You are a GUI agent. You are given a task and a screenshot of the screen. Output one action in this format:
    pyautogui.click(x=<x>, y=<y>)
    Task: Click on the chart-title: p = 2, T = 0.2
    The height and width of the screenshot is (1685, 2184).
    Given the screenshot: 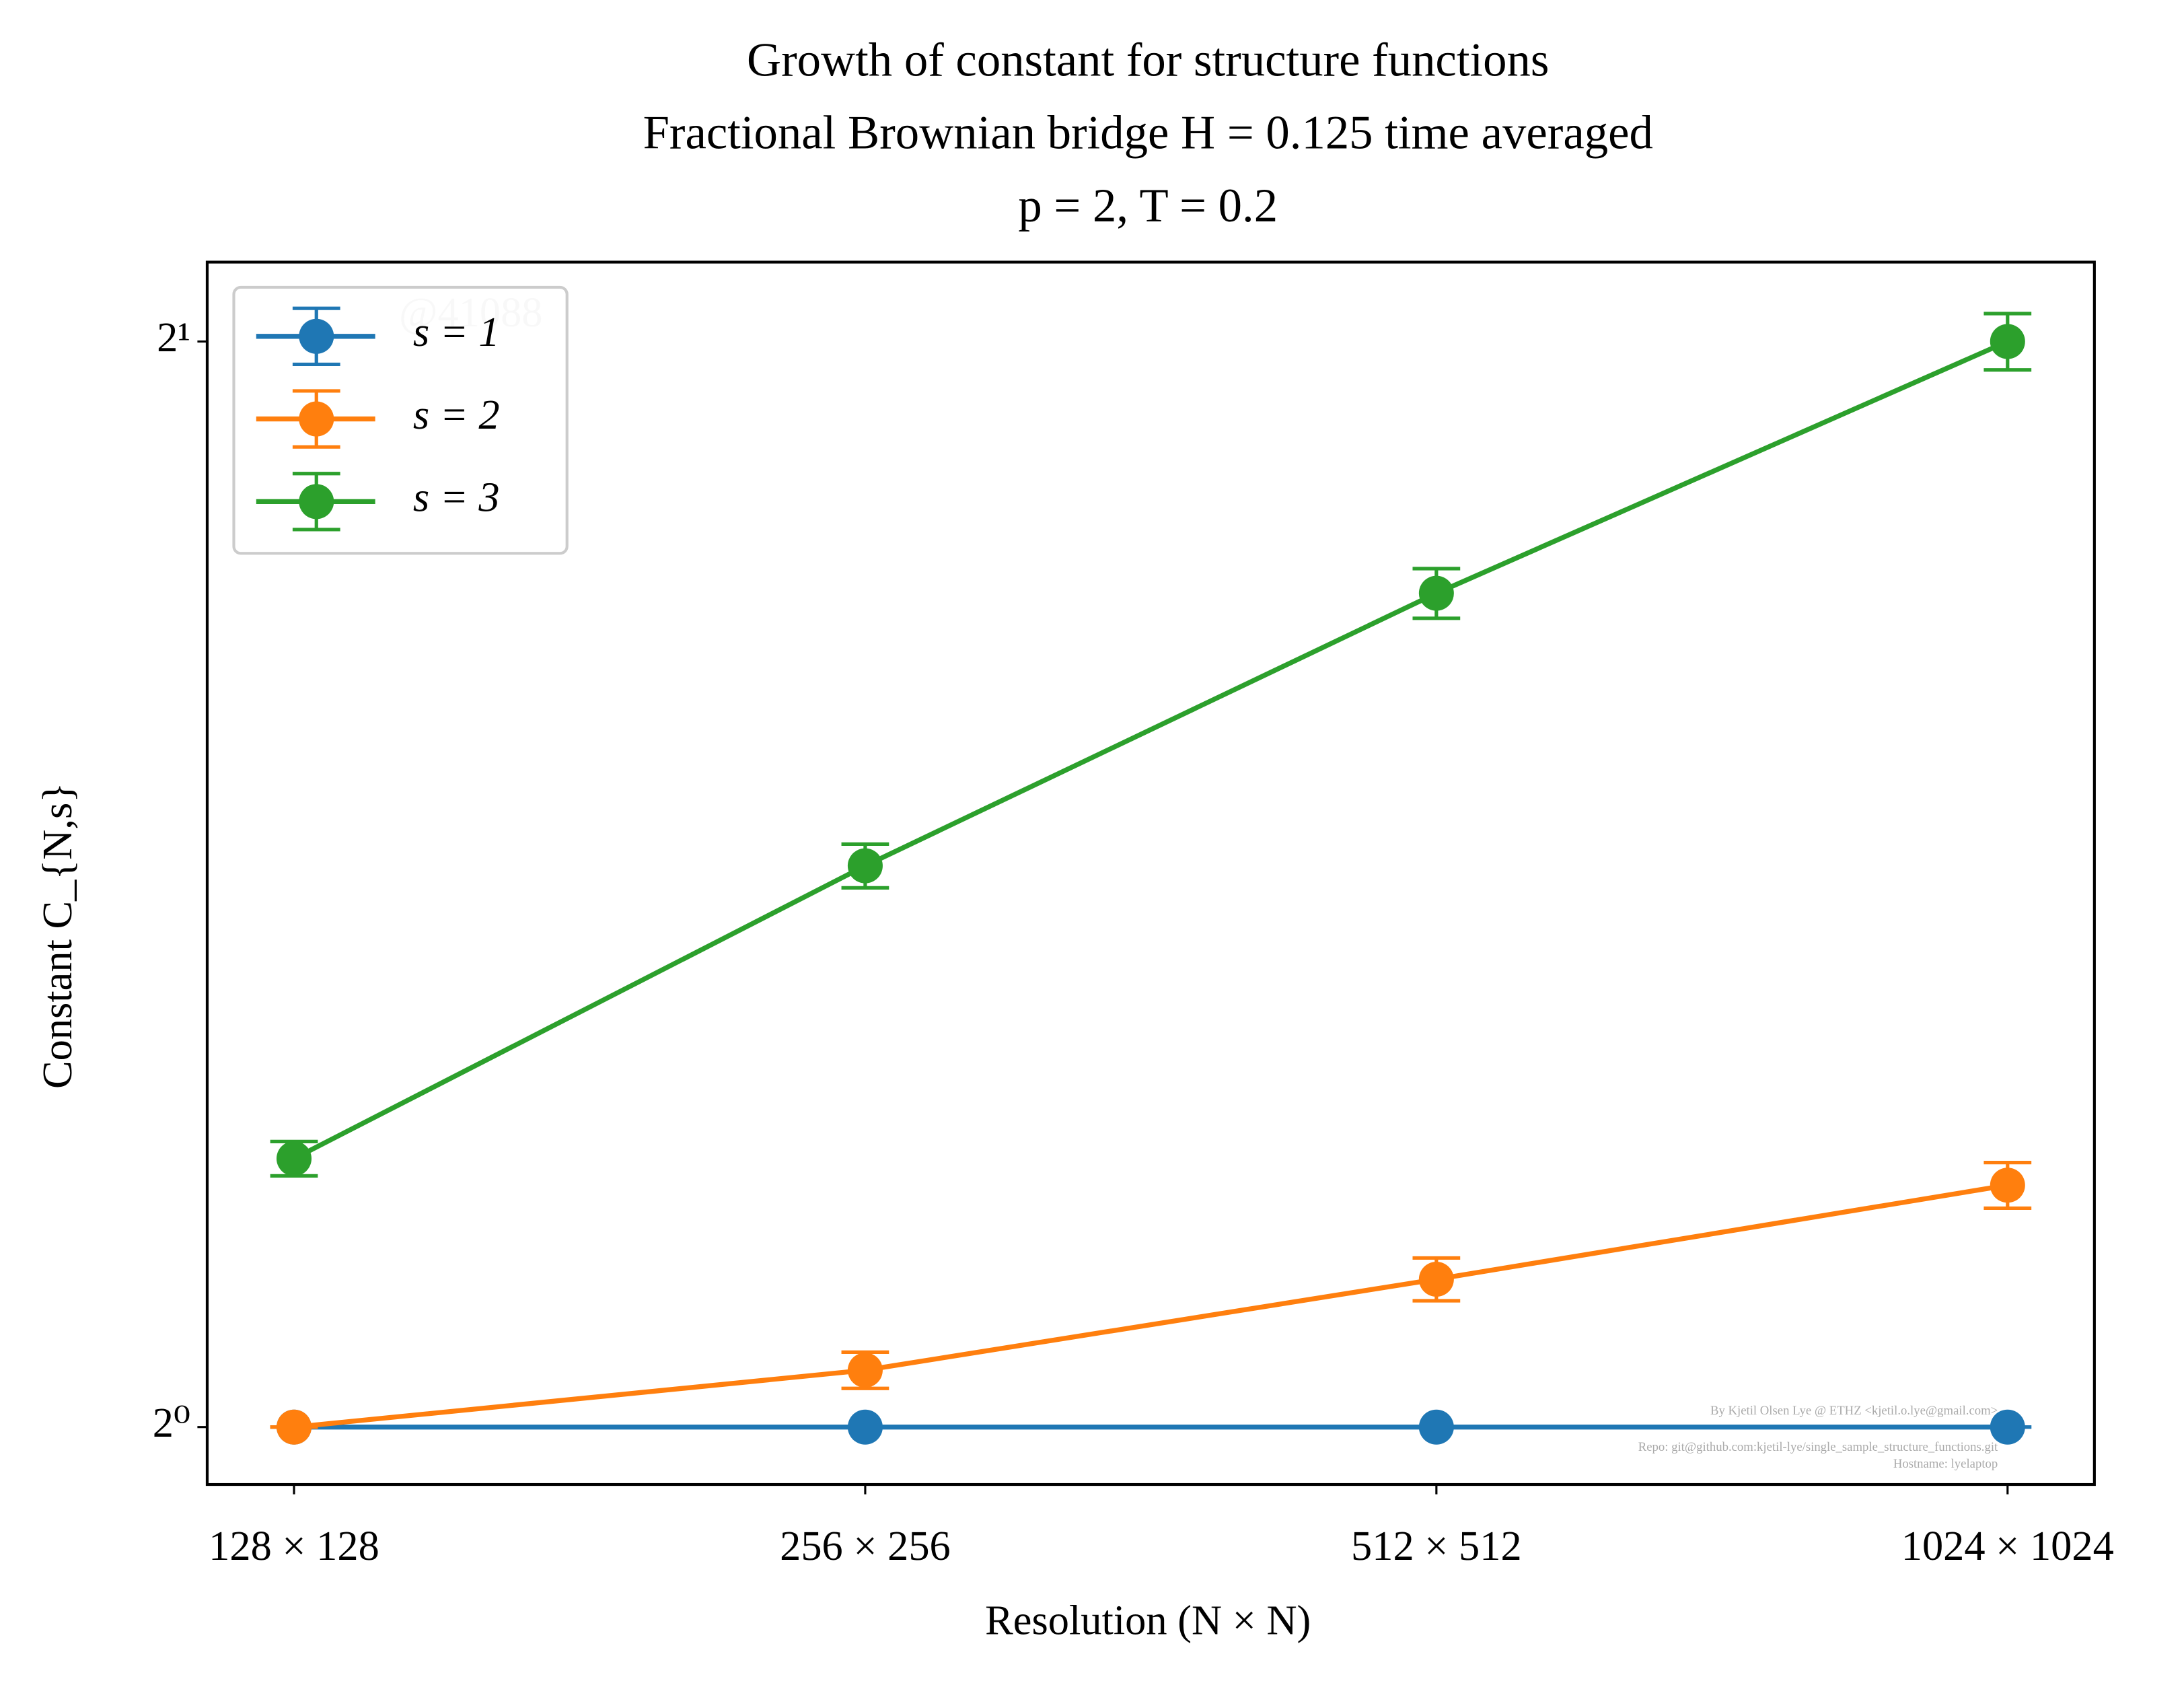 What is the action you would take?
    pyautogui.click(x=1148, y=206)
    